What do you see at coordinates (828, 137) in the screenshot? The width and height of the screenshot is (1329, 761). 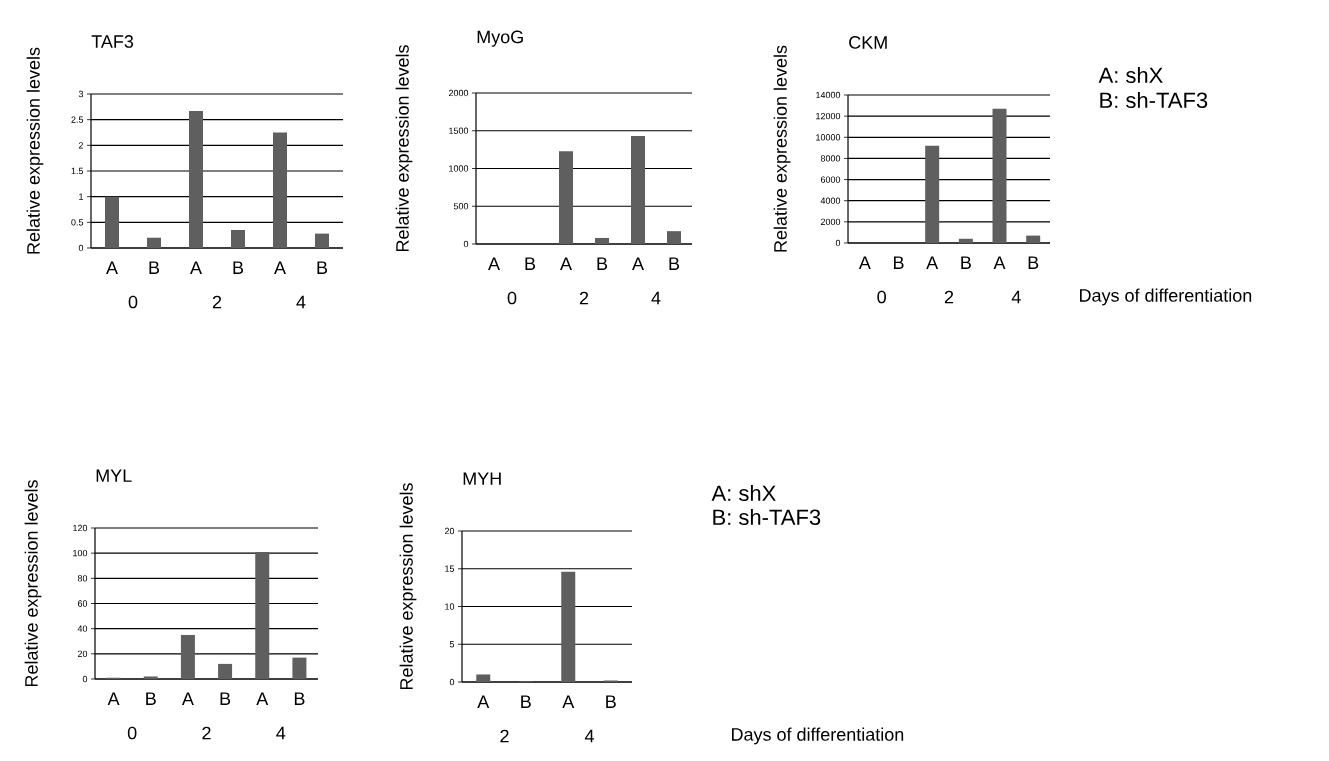 I see `y-tick-label: 10000` at bounding box center [828, 137].